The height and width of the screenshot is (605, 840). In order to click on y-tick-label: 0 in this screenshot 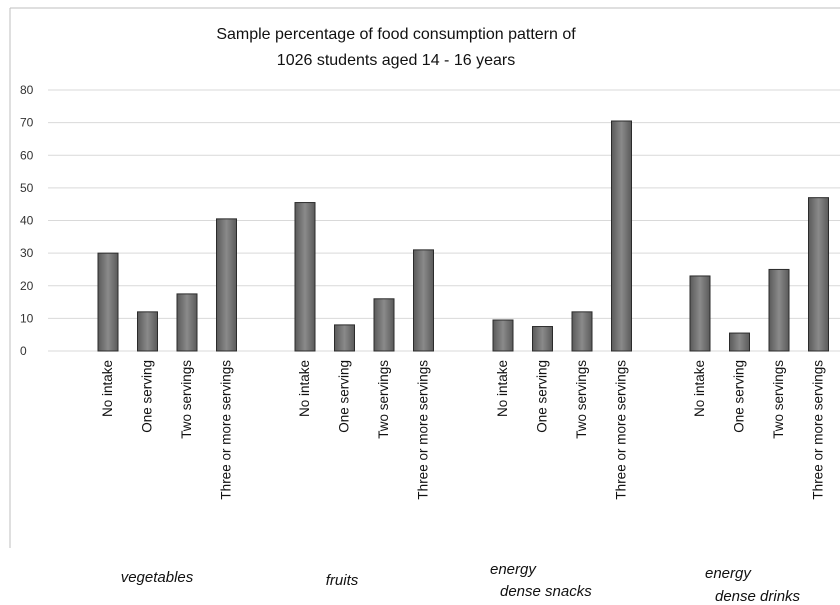, I will do `click(23, 351)`.